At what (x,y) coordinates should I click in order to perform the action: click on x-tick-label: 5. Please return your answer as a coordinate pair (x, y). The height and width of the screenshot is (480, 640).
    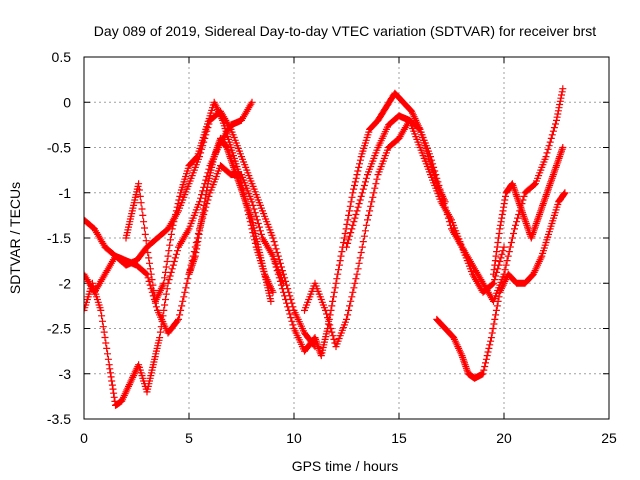
    Looking at the image, I should click on (189, 438).